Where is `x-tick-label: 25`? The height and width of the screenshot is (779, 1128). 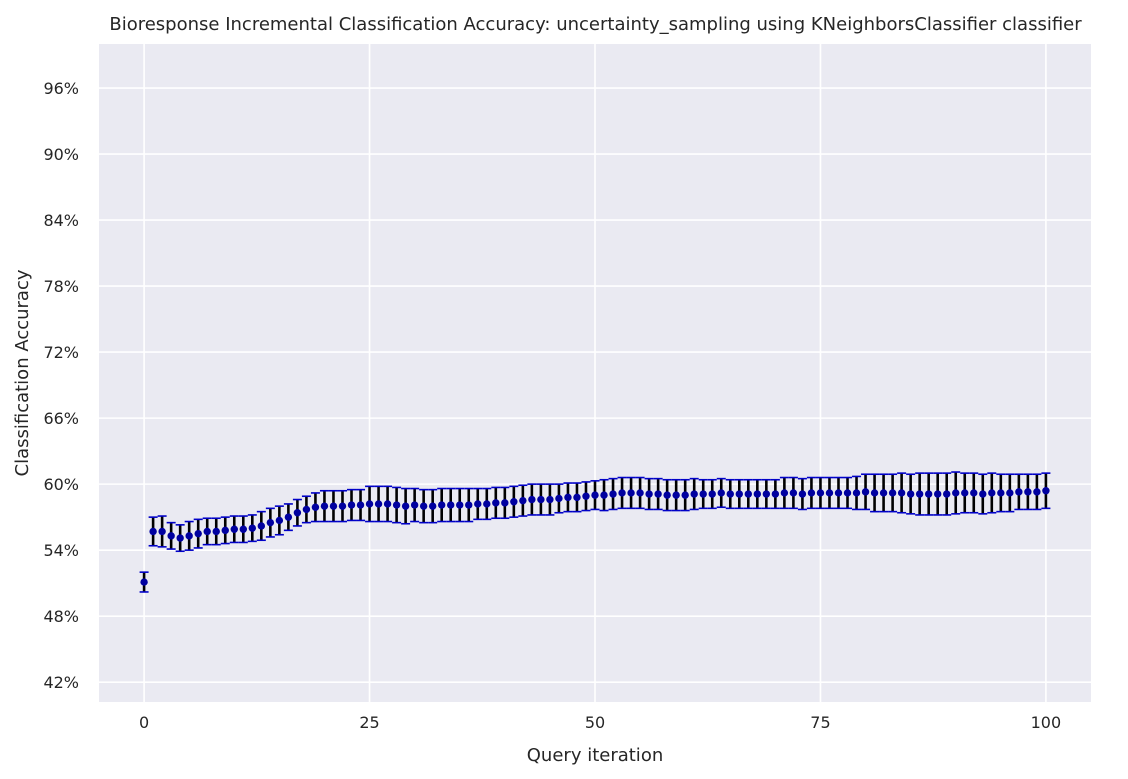
x-tick-label: 25 is located at coordinates (369, 722).